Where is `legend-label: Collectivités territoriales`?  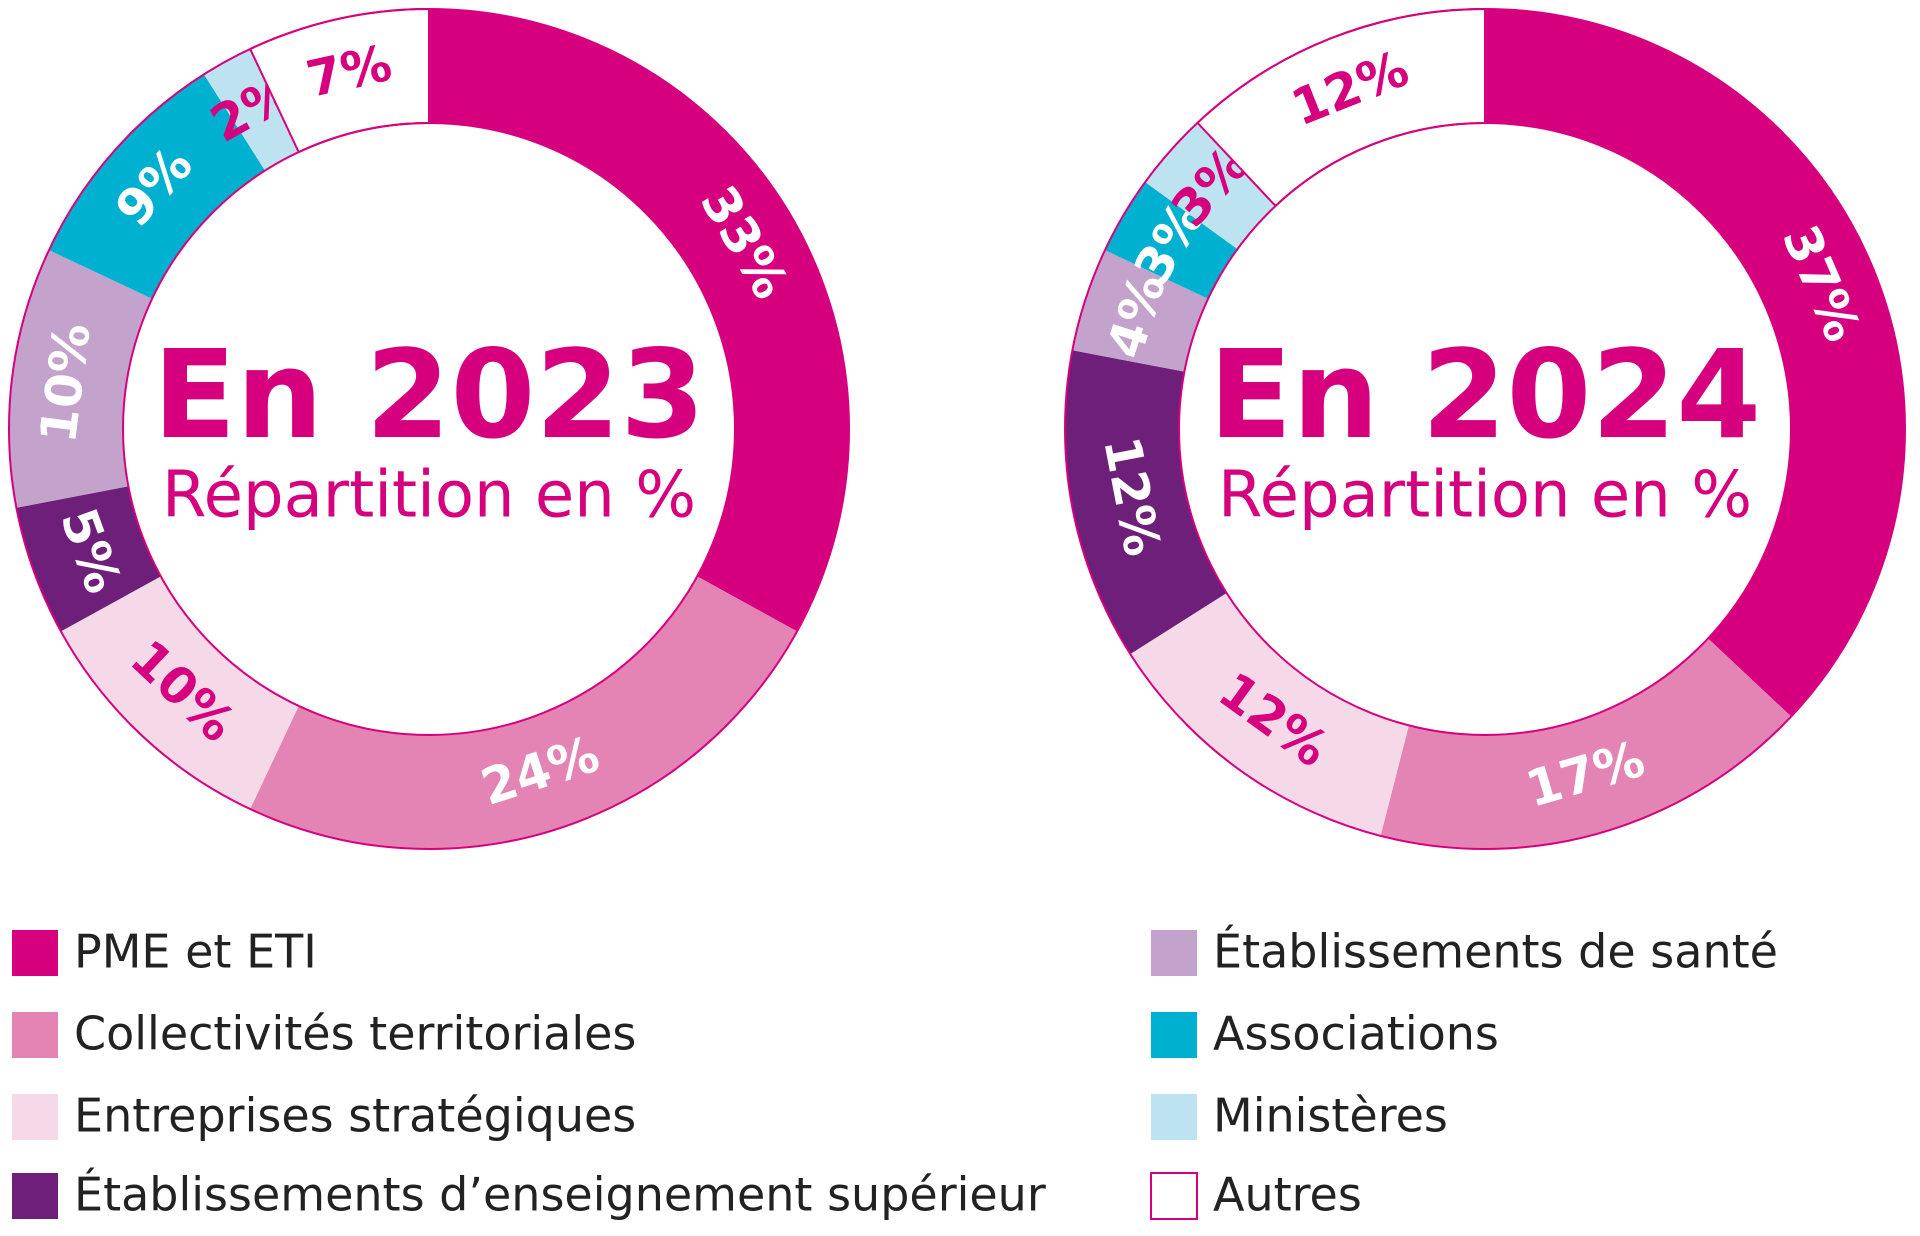 legend-label: Collectivités territoriales is located at coordinates (355, 1034).